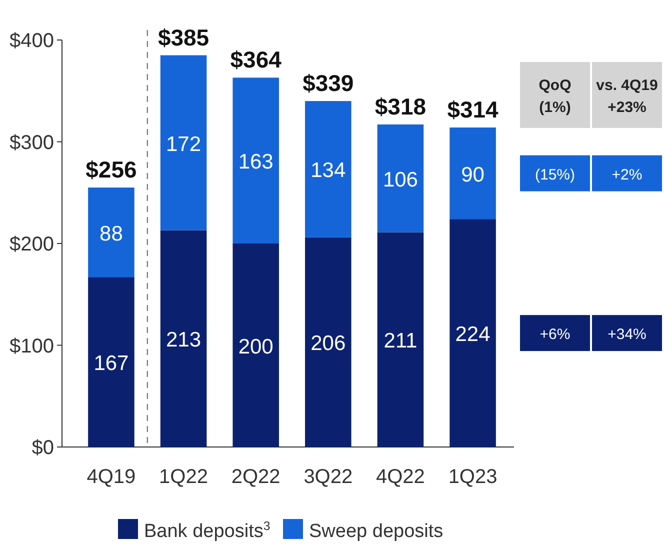 The width and height of the screenshot is (664, 555). I want to click on x-tick-label: 1Q23, so click(473, 477).